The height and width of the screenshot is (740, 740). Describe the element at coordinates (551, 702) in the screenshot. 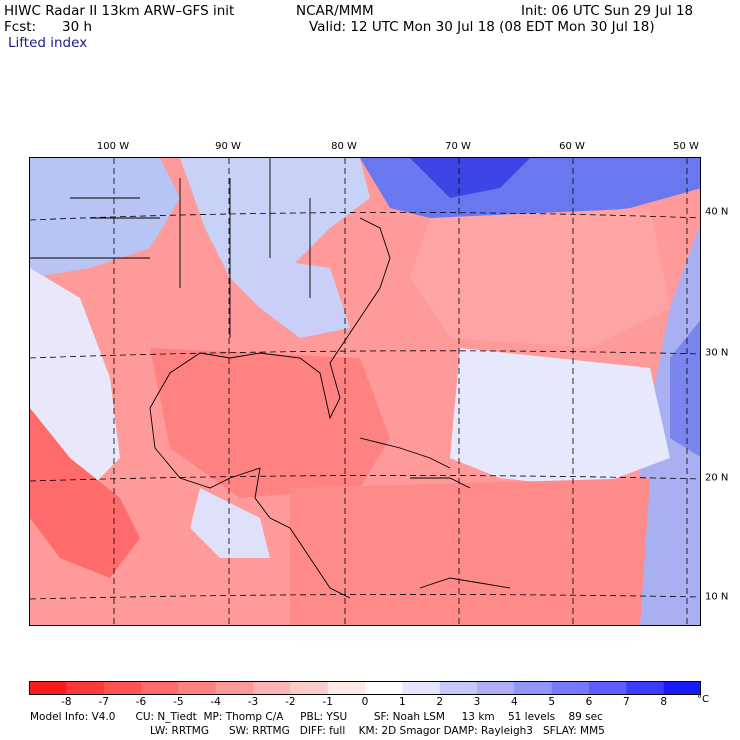

I see `colorbar-tick-label: 5` at that location.